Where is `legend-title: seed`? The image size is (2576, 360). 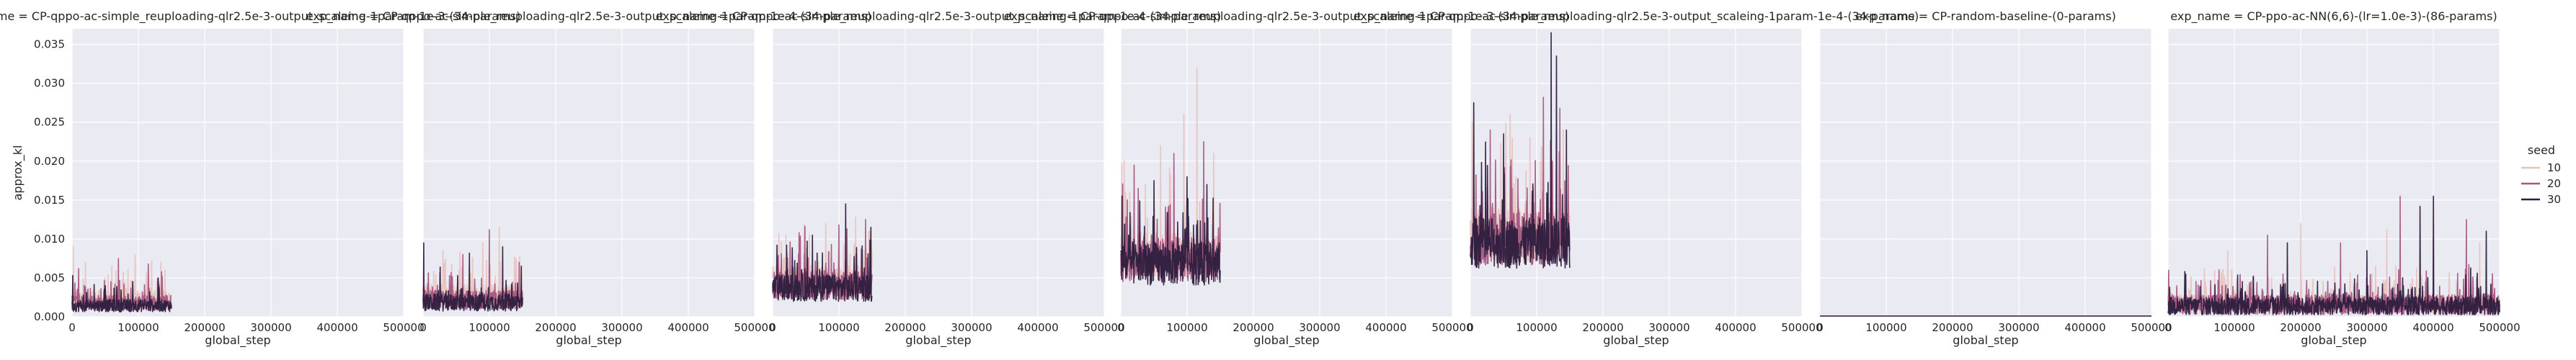 legend-title: seed is located at coordinates (2541, 150).